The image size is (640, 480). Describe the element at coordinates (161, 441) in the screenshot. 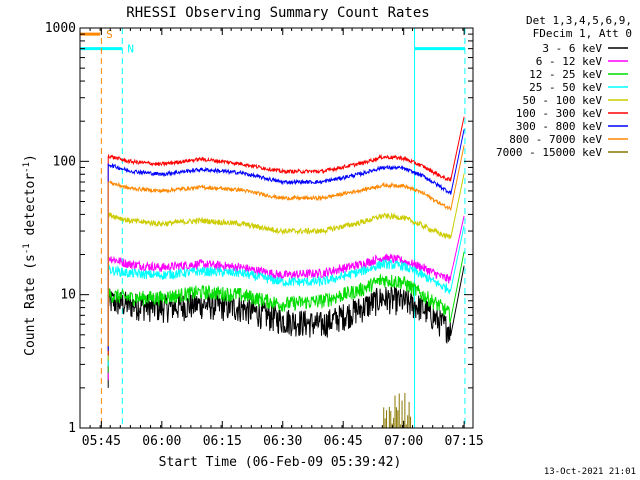

I see `x-tick-label: 06:00` at that location.